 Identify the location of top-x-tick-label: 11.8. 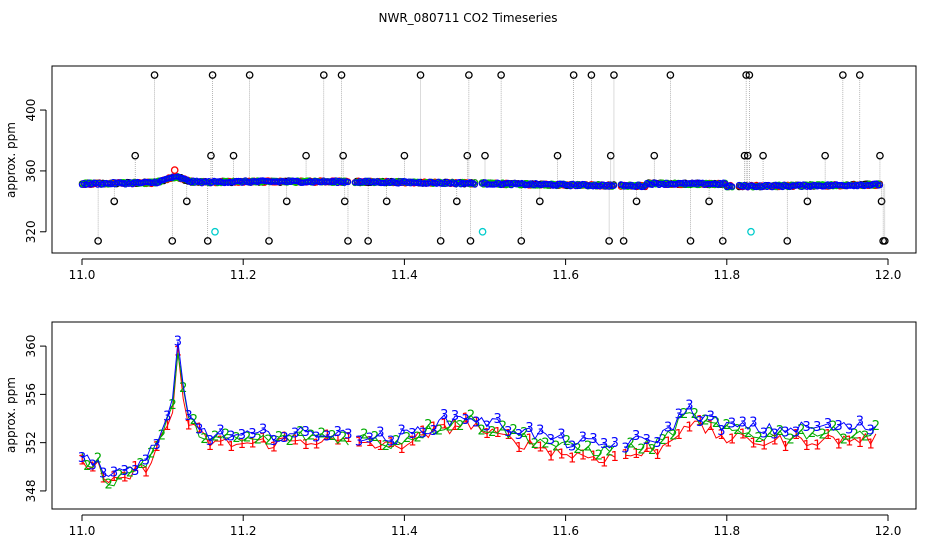
(726, 275).